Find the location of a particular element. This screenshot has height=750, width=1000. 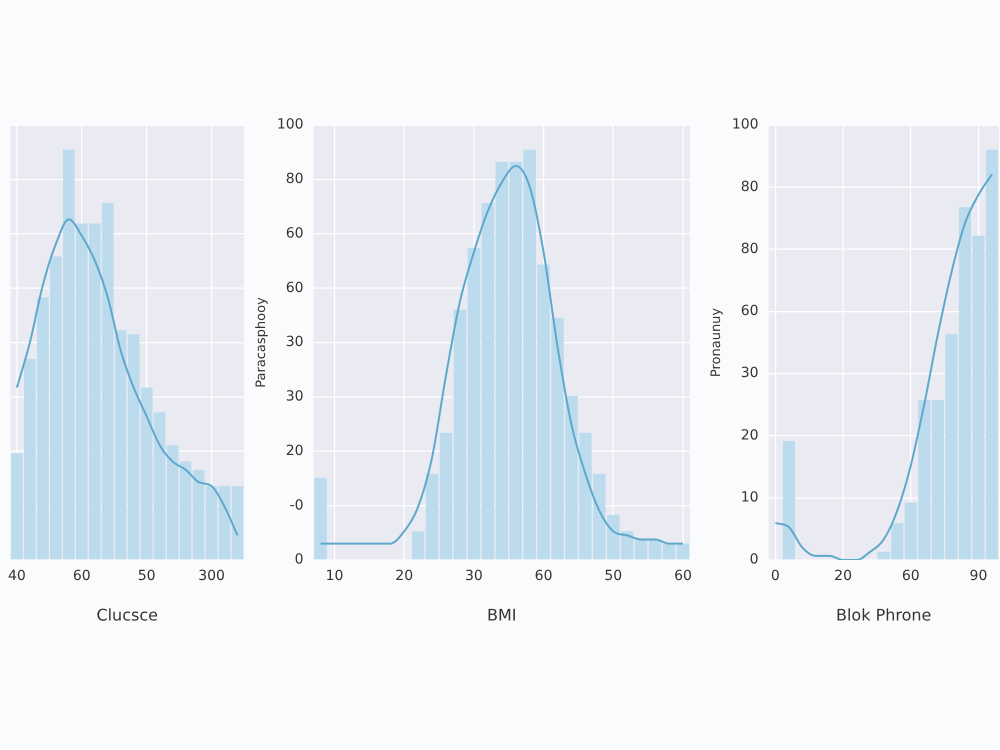

y-axis-title: Paracasphooy is located at coordinates (262, 342).